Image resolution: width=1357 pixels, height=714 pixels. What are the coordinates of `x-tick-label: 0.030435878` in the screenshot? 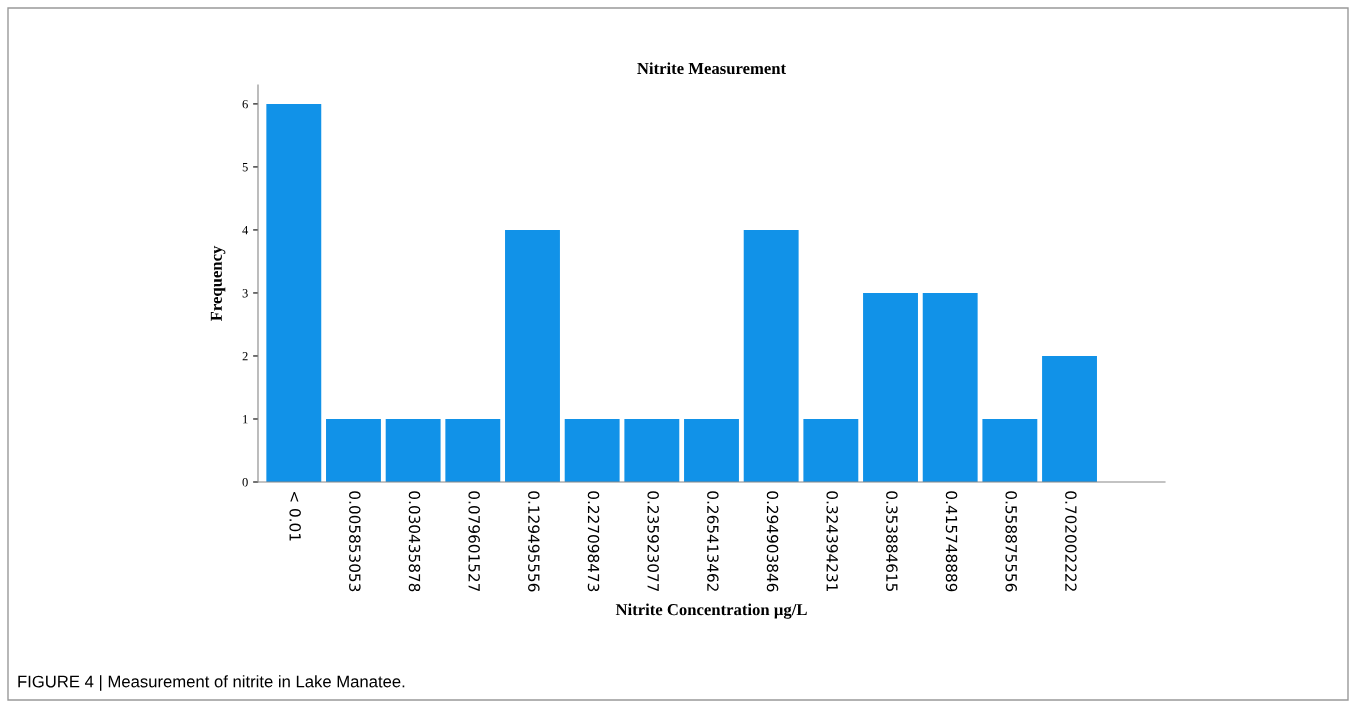 It's located at (414, 541).